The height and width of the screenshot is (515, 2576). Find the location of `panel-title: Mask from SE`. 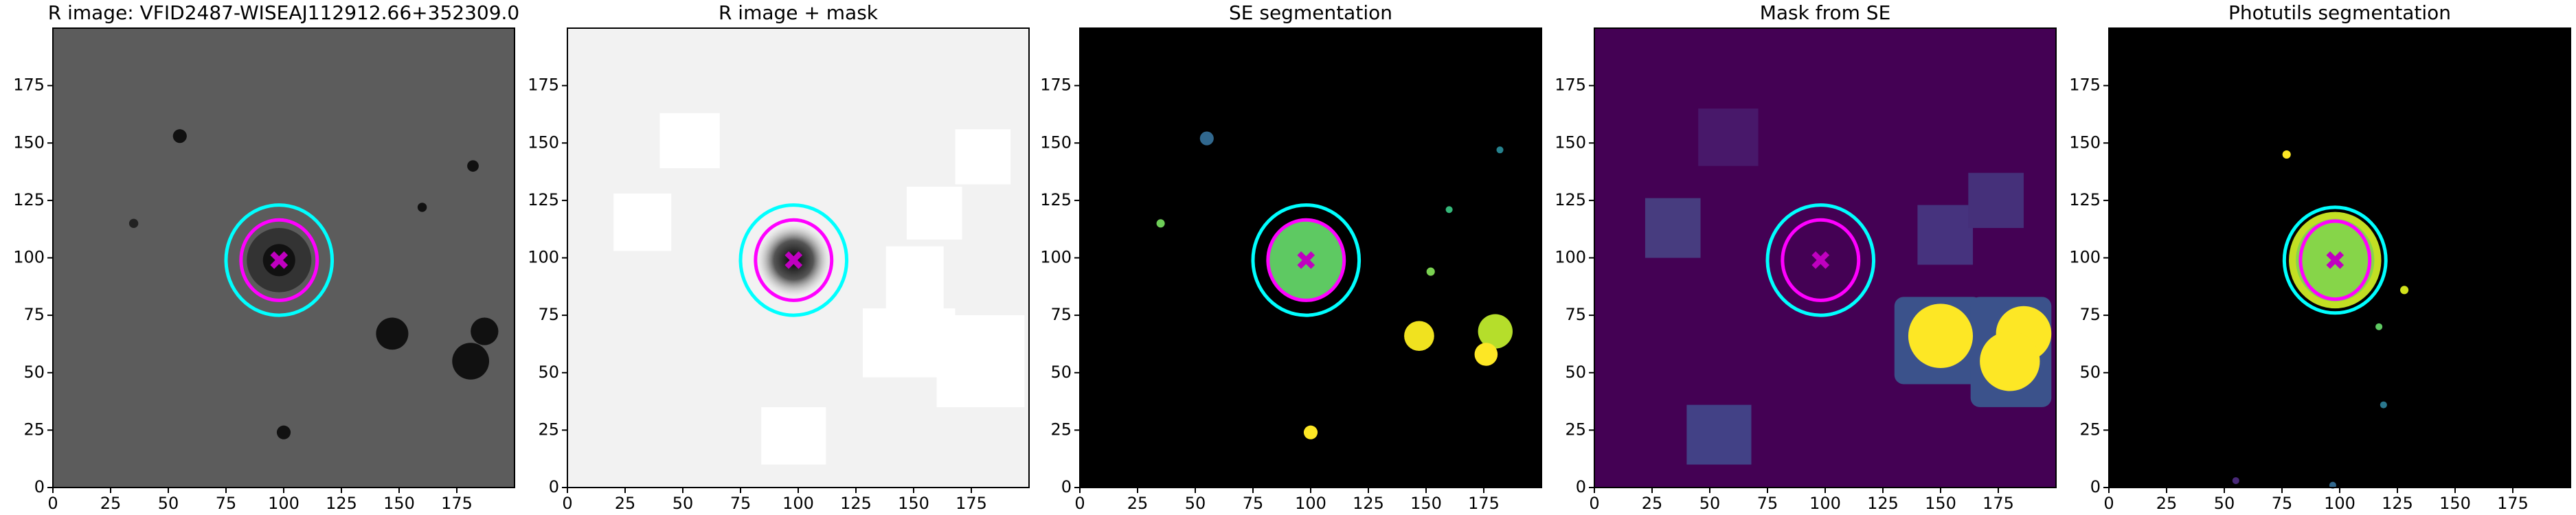

panel-title: Mask from SE is located at coordinates (1825, 12).